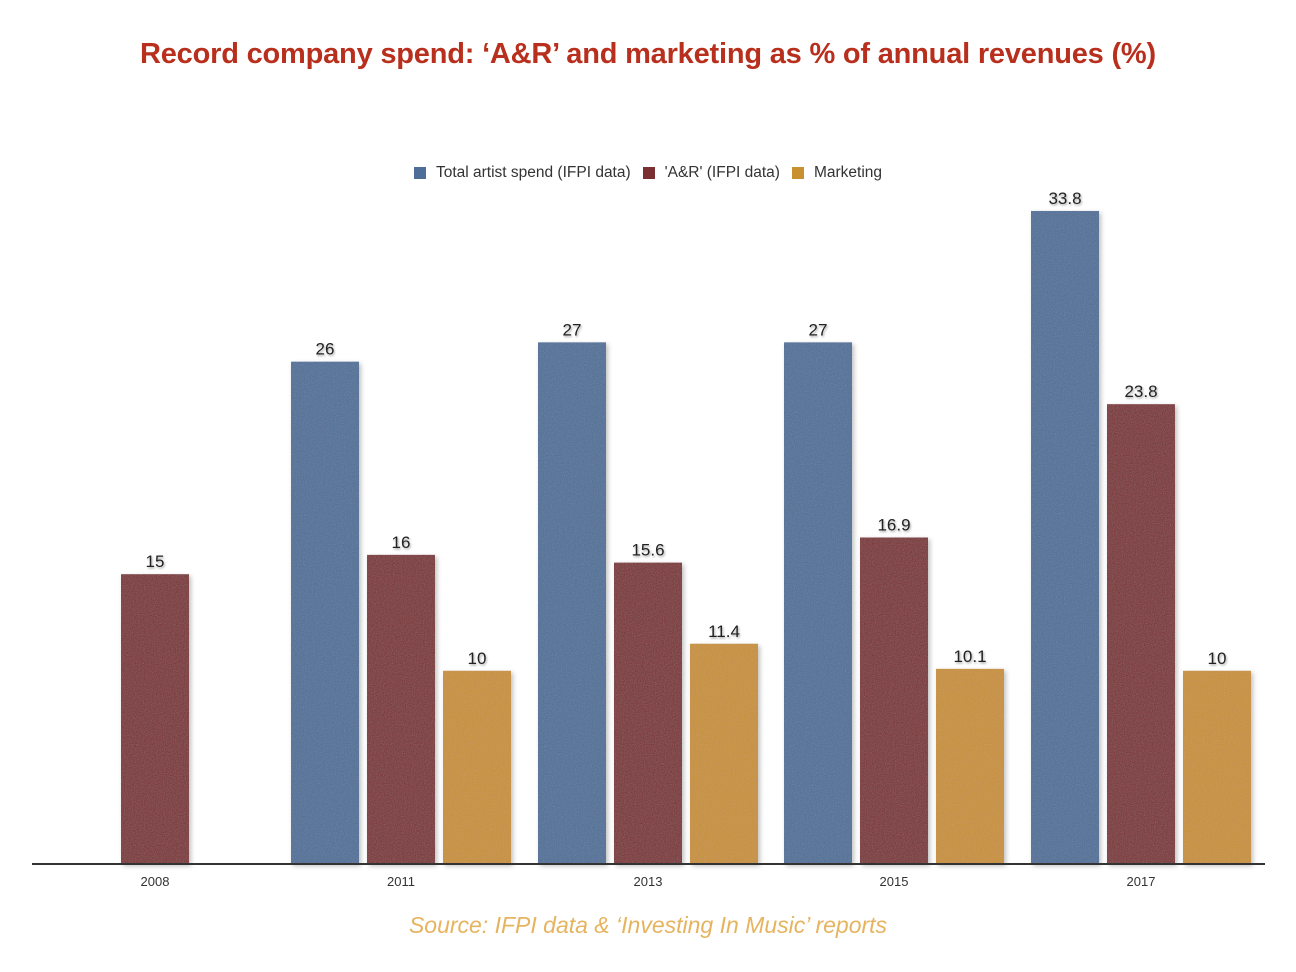 Image resolution: width=1296 pixels, height=972 pixels. Describe the element at coordinates (572, 603) in the screenshot. I see `bar-total-artist-spend-2013` at that location.